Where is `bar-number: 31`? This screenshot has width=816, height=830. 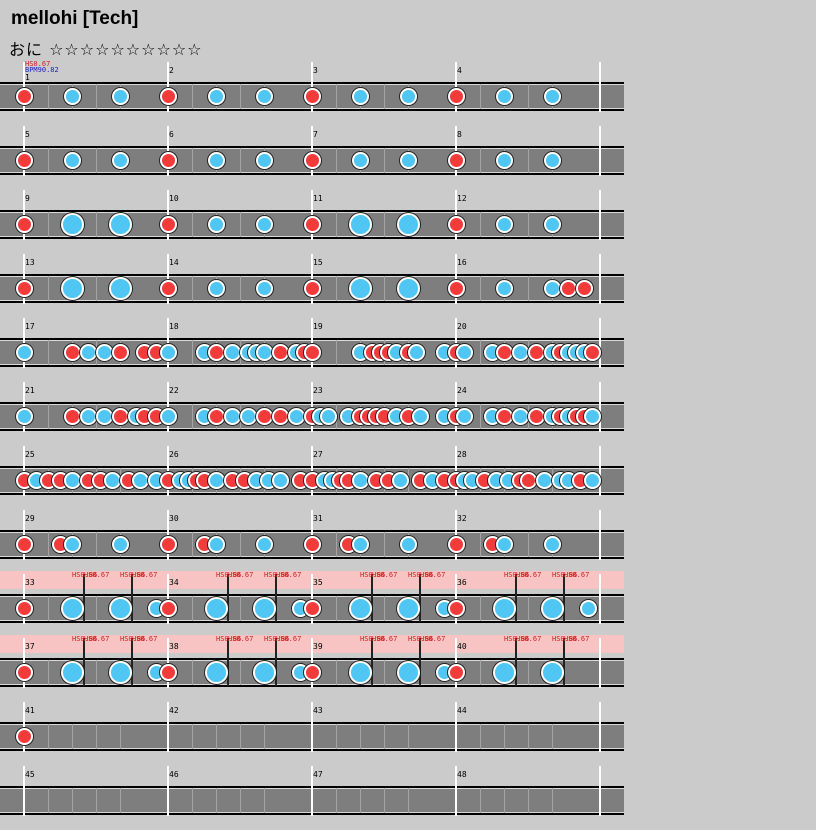
bar-number: 31 is located at coordinates (318, 518).